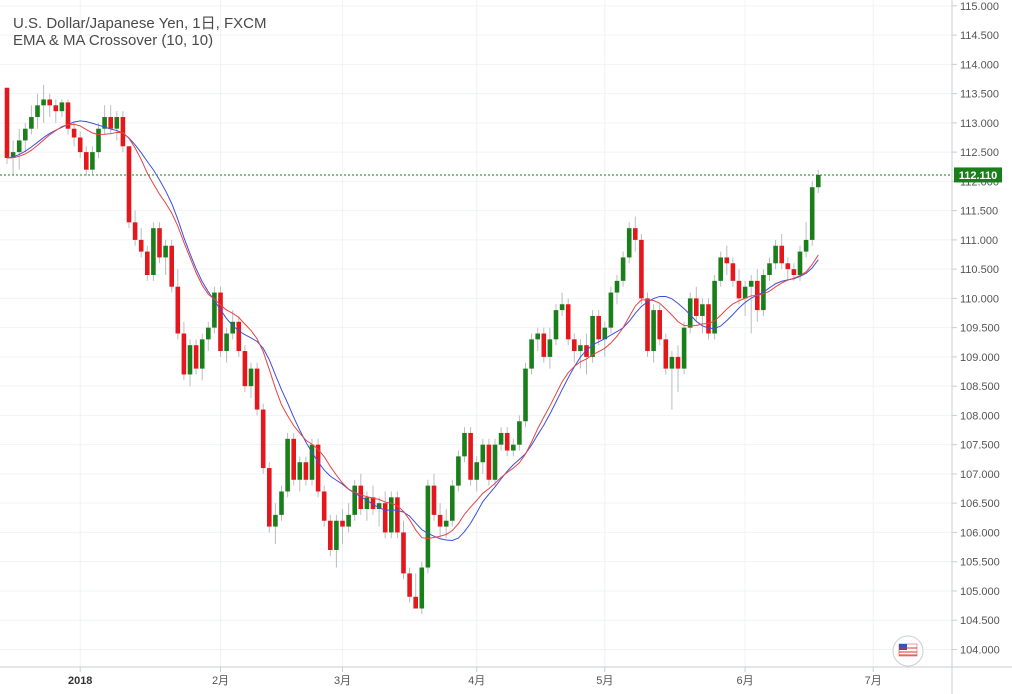  What do you see at coordinates (980, 329) in the screenshot?
I see `price-tick-label: 109.500` at bounding box center [980, 329].